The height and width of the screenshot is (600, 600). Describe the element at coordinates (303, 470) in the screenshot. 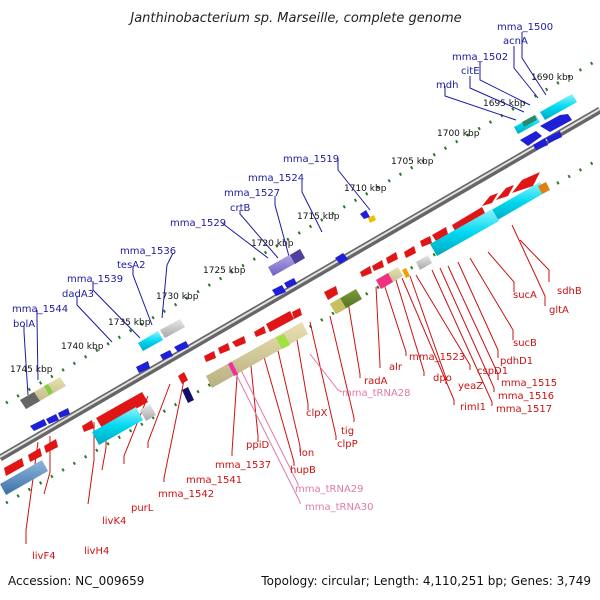

I see `gene-label: hupB` at that location.